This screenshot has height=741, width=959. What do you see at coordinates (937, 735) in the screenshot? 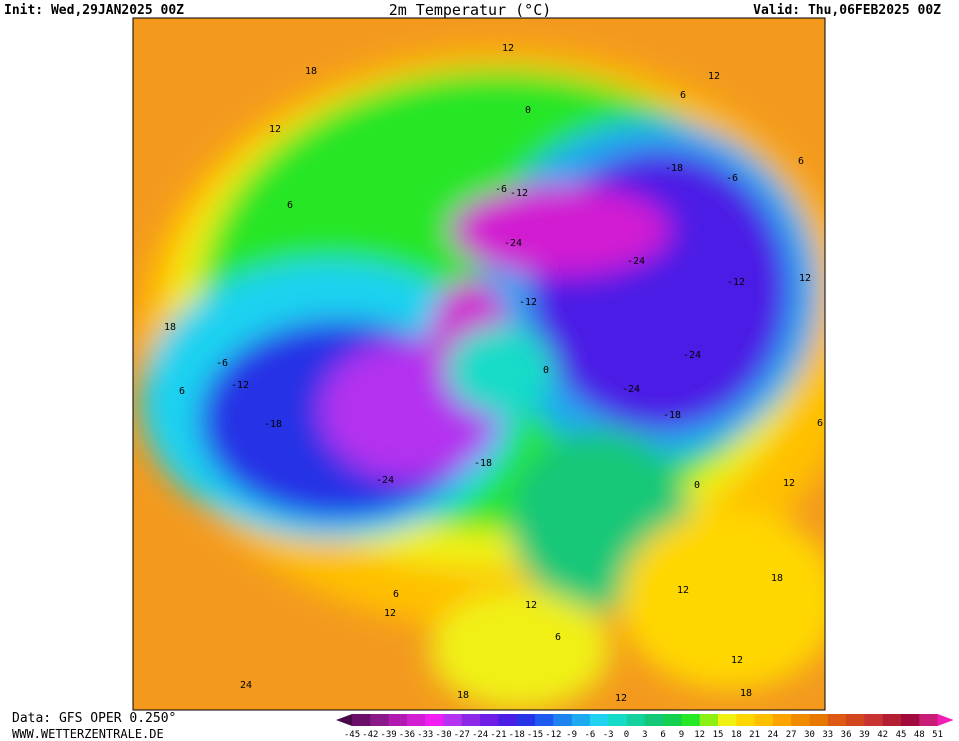
I see `colorbar-label: 51` at bounding box center [937, 735].